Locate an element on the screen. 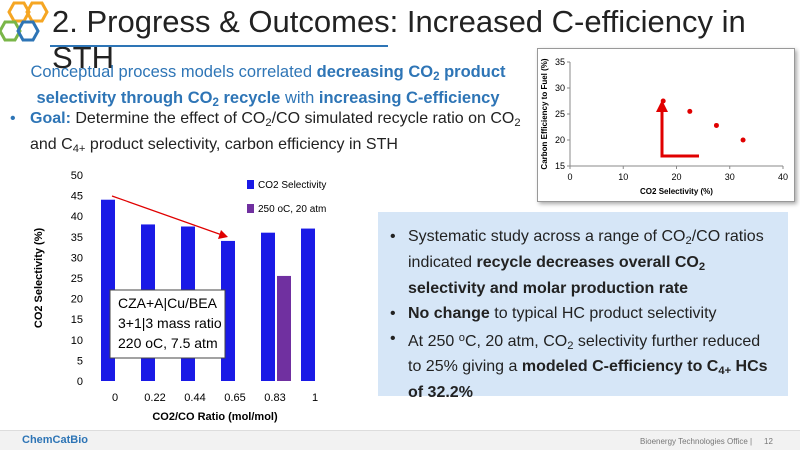 The width and height of the screenshot is (800, 450). title-rule is located at coordinates (219, 46).